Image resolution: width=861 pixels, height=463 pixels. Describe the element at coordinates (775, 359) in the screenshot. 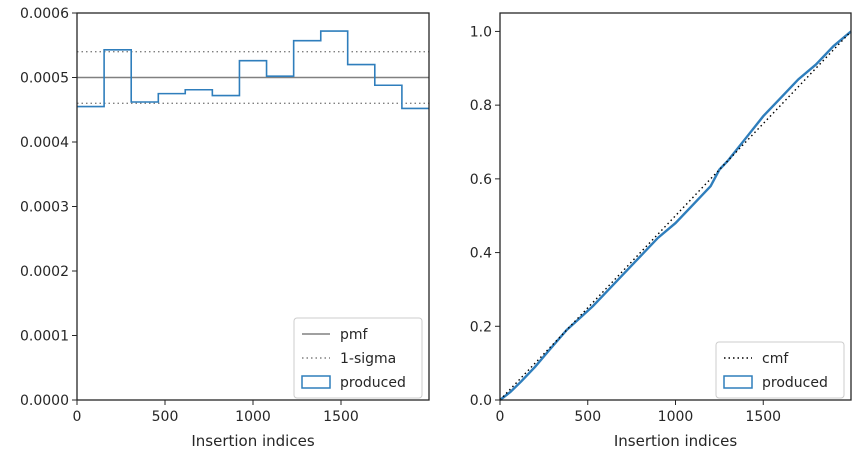

I see `legend-label-cmf: cmf` at that location.